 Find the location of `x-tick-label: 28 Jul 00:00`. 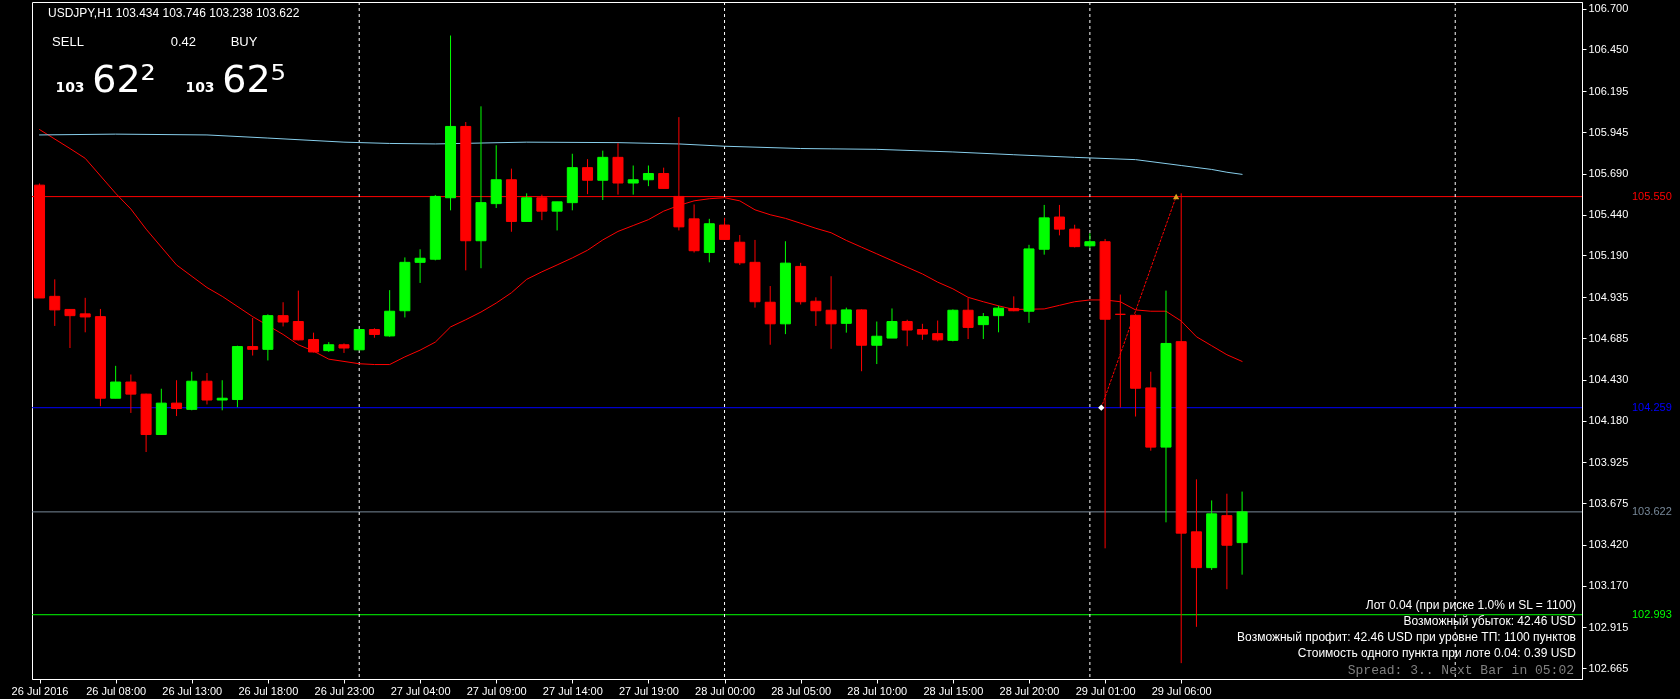

x-tick-label: 28 Jul 00:00 is located at coordinates (725, 690).